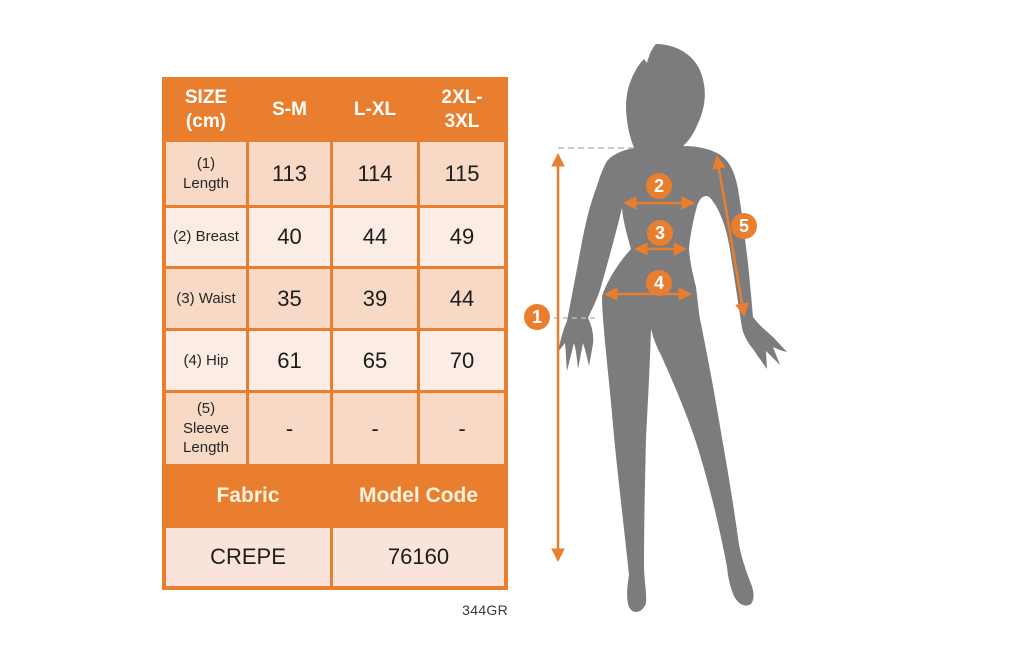 The width and height of the screenshot is (1024, 662). What do you see at coordinates (206, 298) in the screenshot?
I see `row-label-waist: (3) Waist` at bounding box center [206, 298].